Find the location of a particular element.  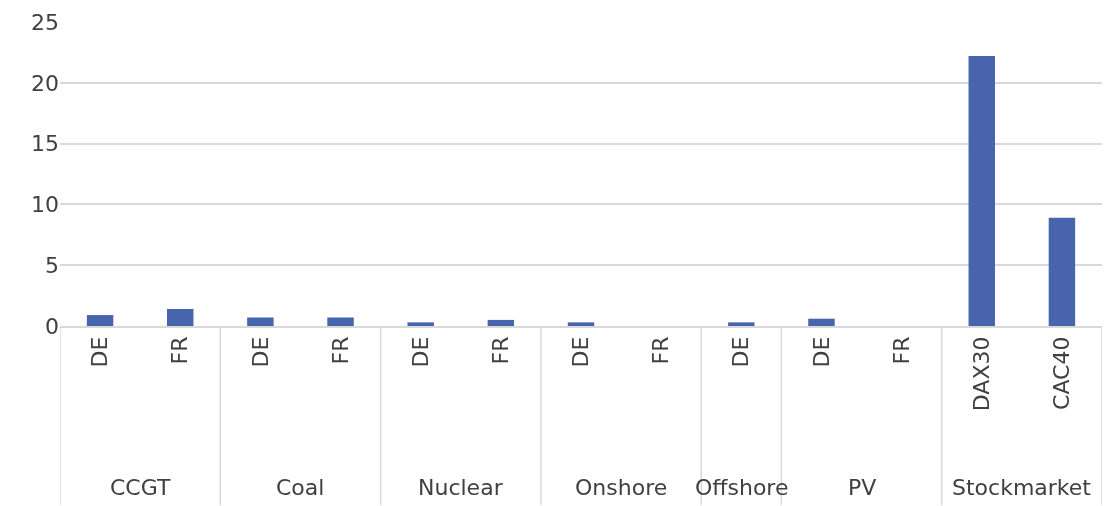

category-label: CCGT is located at coordinates (140, 487).